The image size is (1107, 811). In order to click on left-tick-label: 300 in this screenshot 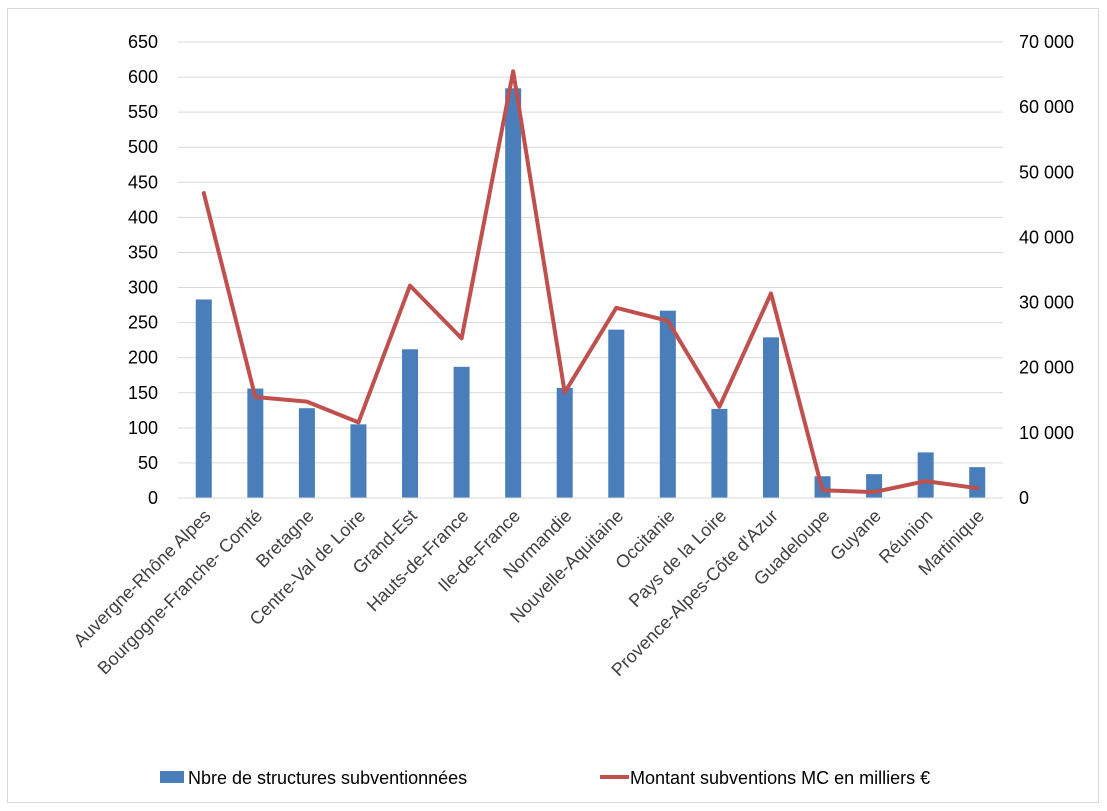, I will do `click(143, 288)`.